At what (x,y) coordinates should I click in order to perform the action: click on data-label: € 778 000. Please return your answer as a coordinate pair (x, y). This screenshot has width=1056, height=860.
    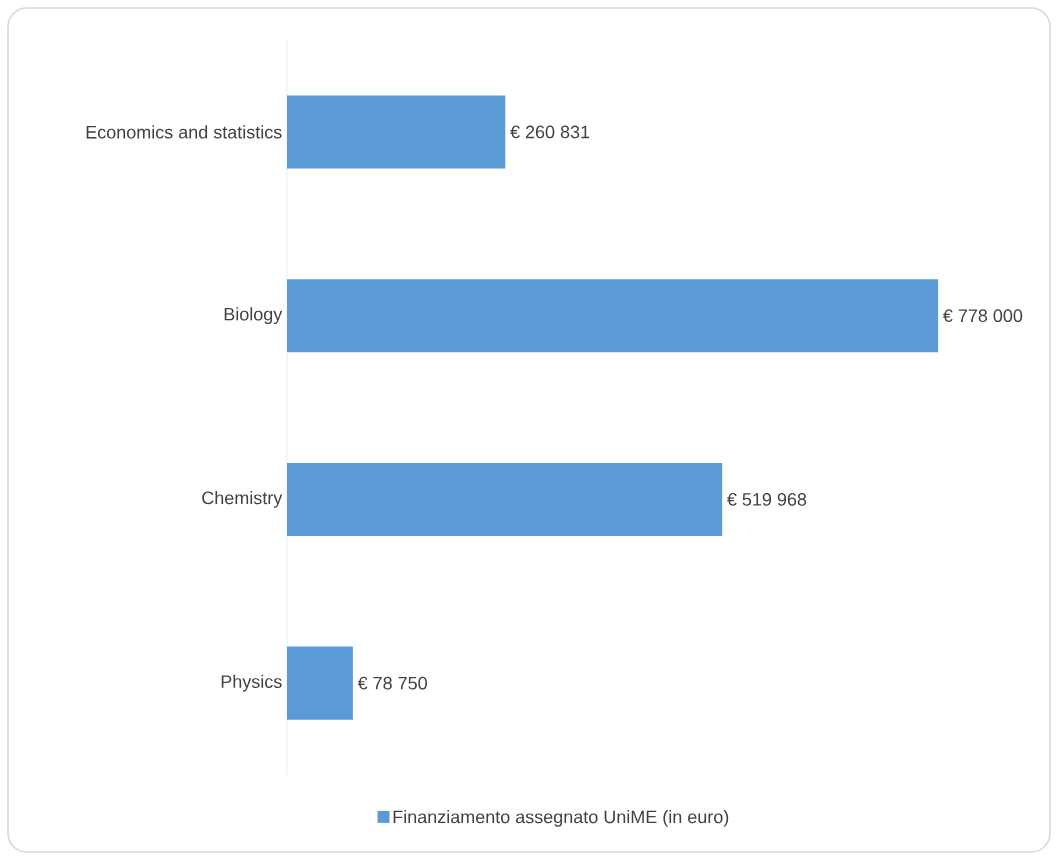
    Looking at the image, I should click on (982, 316).